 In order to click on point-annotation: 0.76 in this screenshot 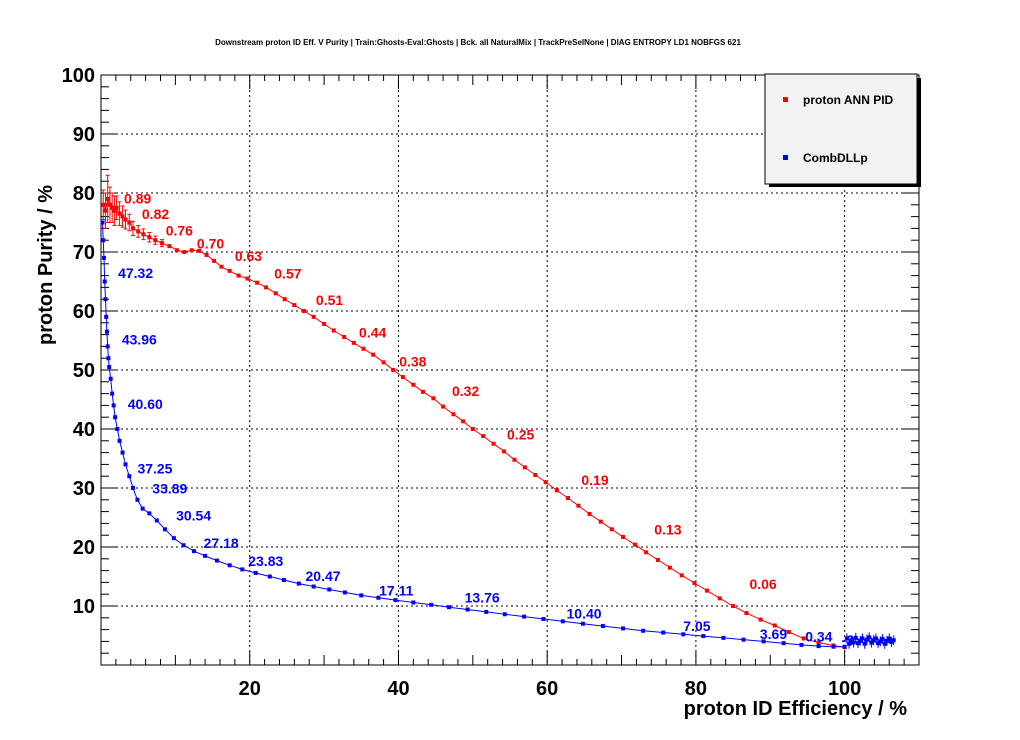, I will do `click(179, 230)`.